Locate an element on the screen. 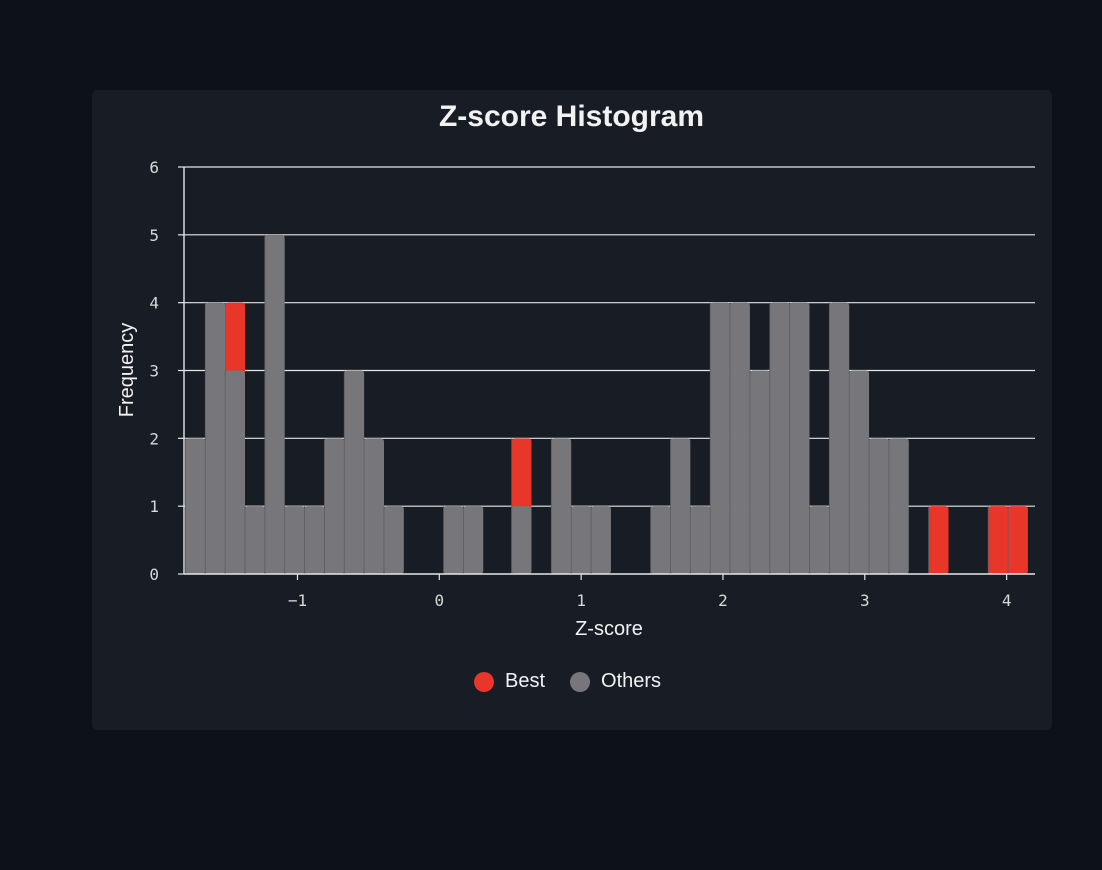  legend-label-best: Best is located at coordinates (525, 681).